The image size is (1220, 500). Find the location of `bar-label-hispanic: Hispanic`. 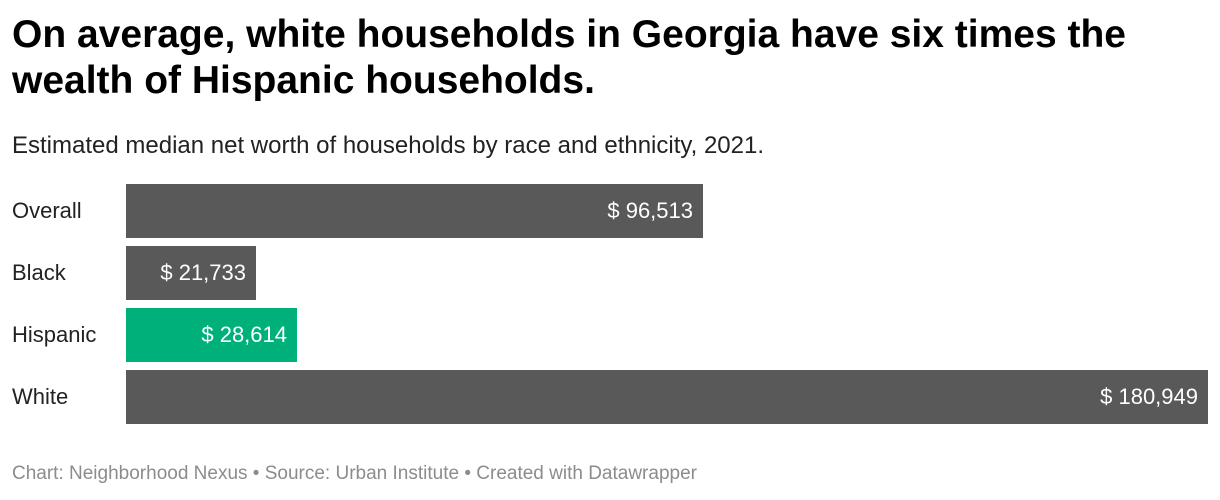

bar-label-hispanic: Hispanic is located at coordinates (54, 334).